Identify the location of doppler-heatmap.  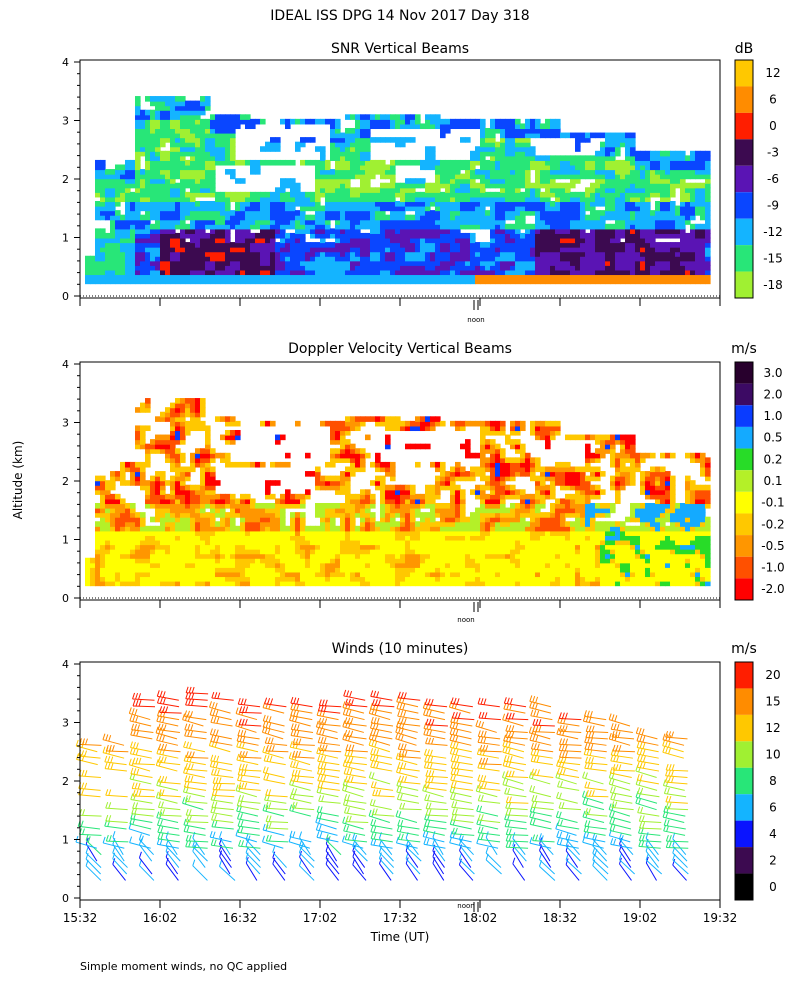
(398, 492).